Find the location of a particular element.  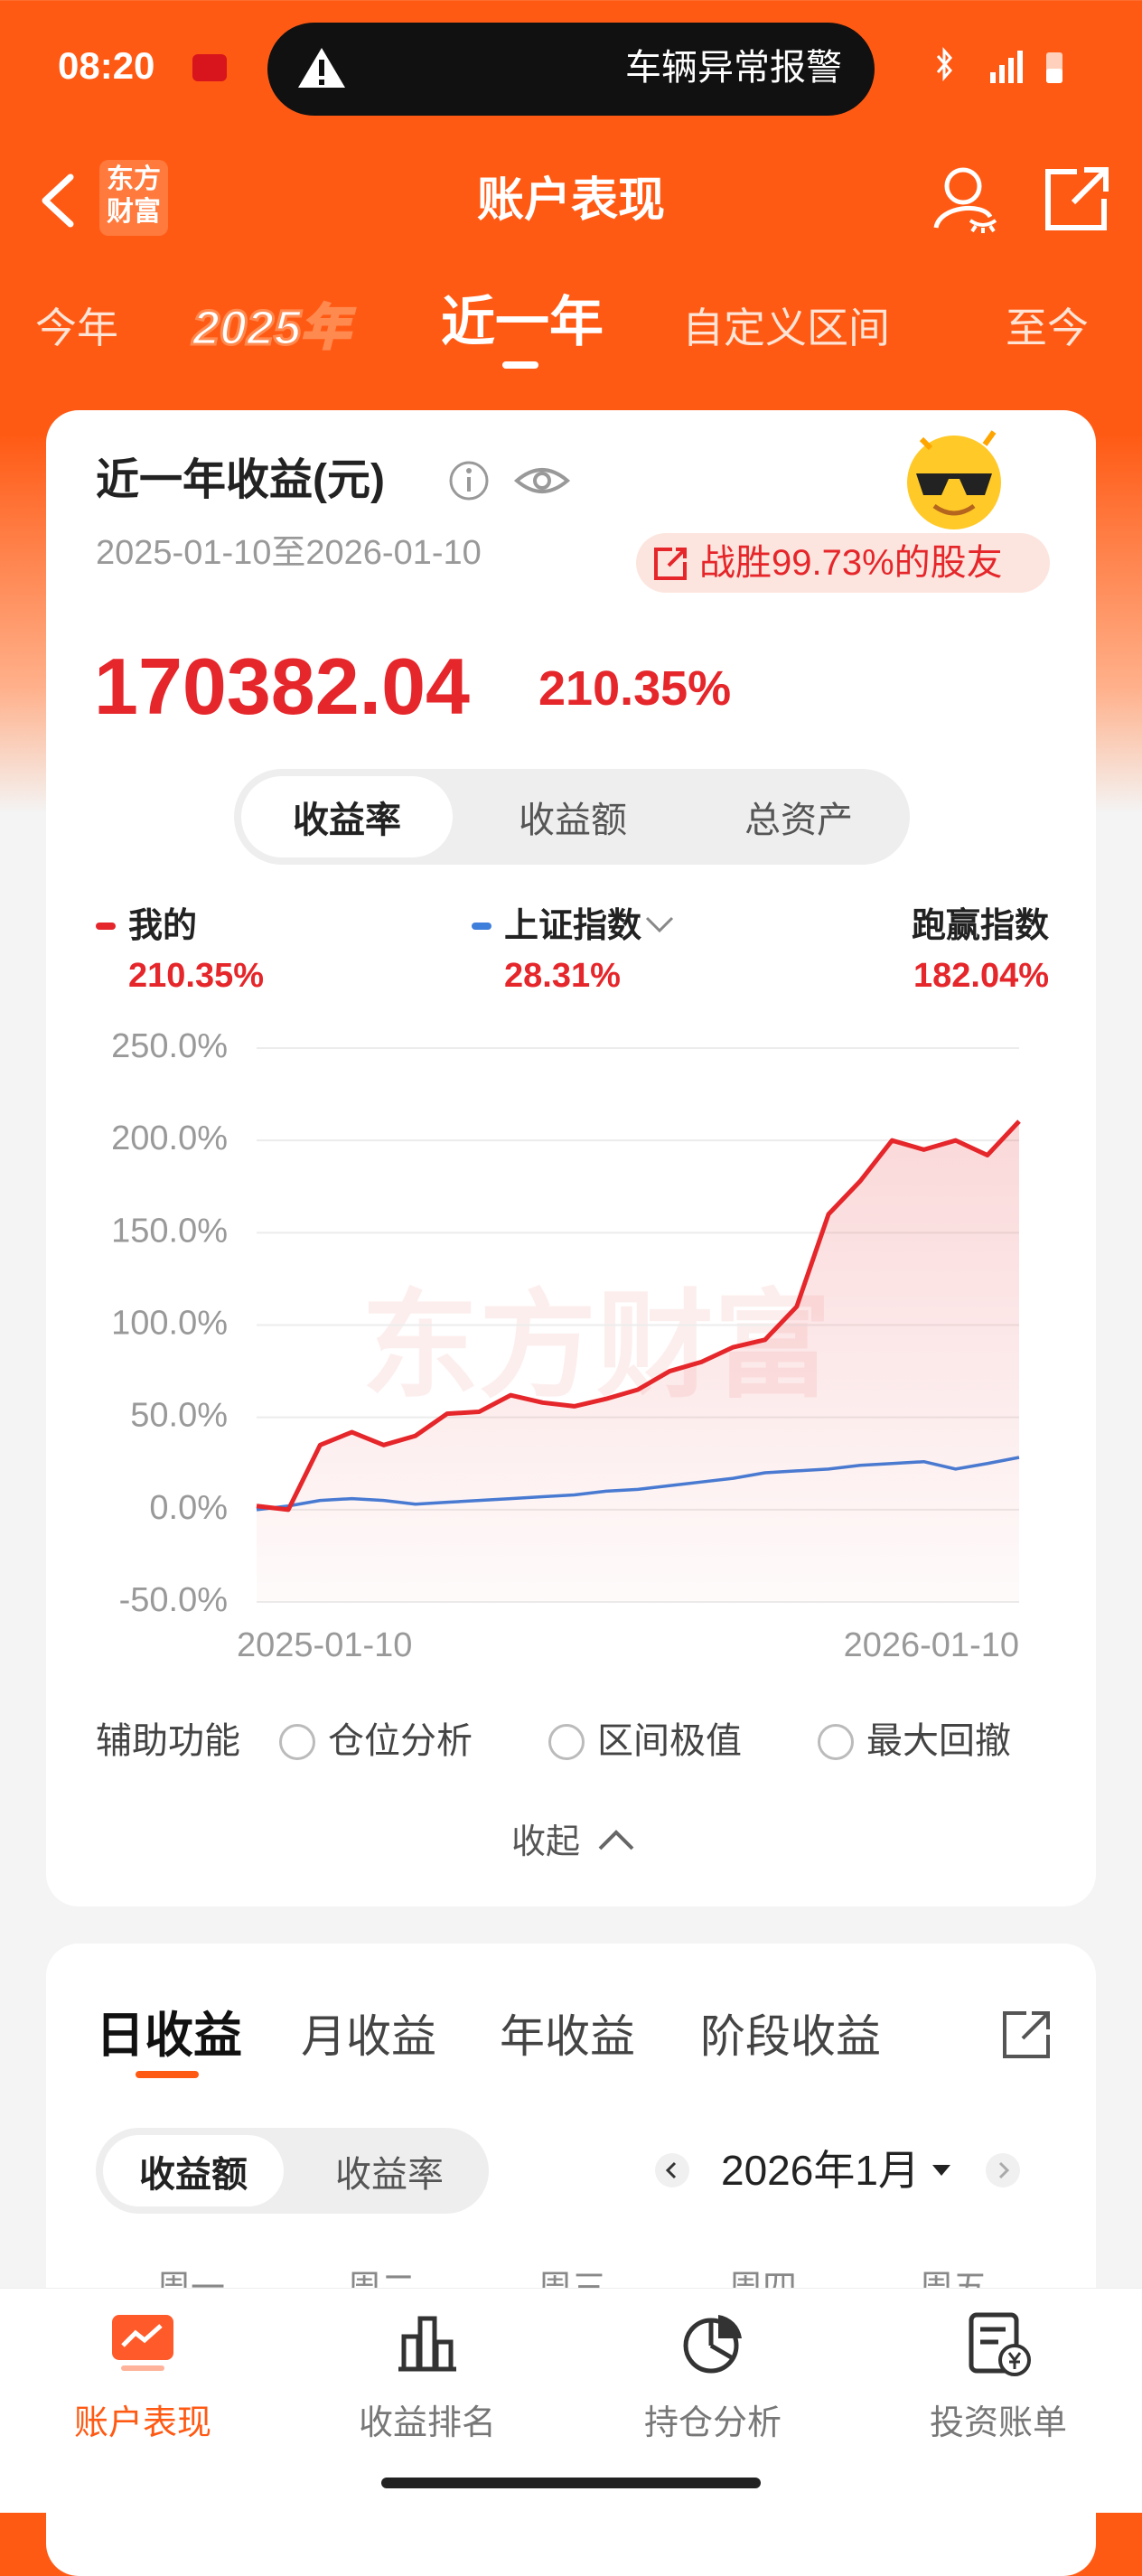

index-dropdown is located at coordinates (659, 925).